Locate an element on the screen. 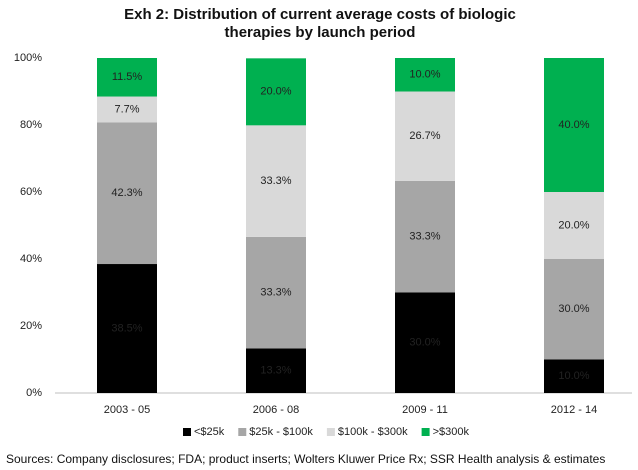  data-label: 40.0% is located at coordinates (573, 125).